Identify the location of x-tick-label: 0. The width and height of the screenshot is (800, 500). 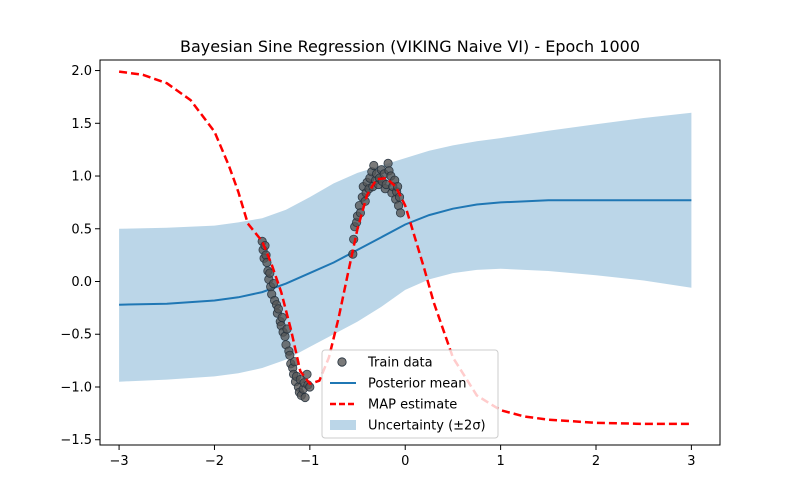
(405, 461).